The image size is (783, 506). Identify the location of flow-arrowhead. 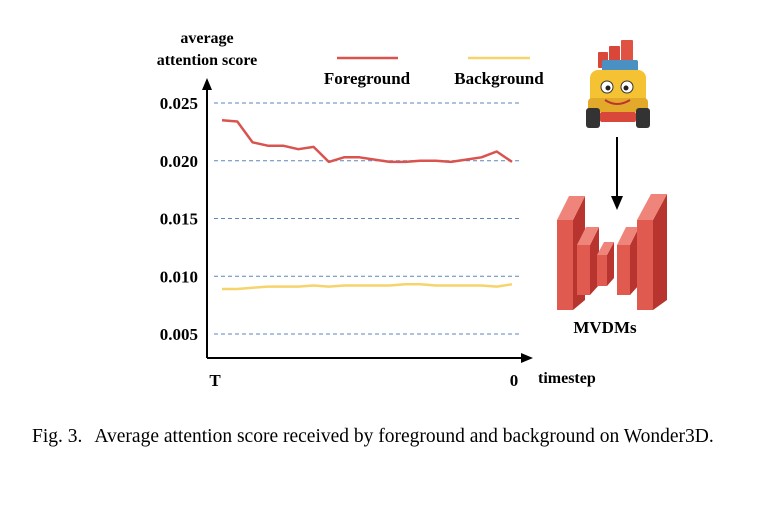
(617, 203).